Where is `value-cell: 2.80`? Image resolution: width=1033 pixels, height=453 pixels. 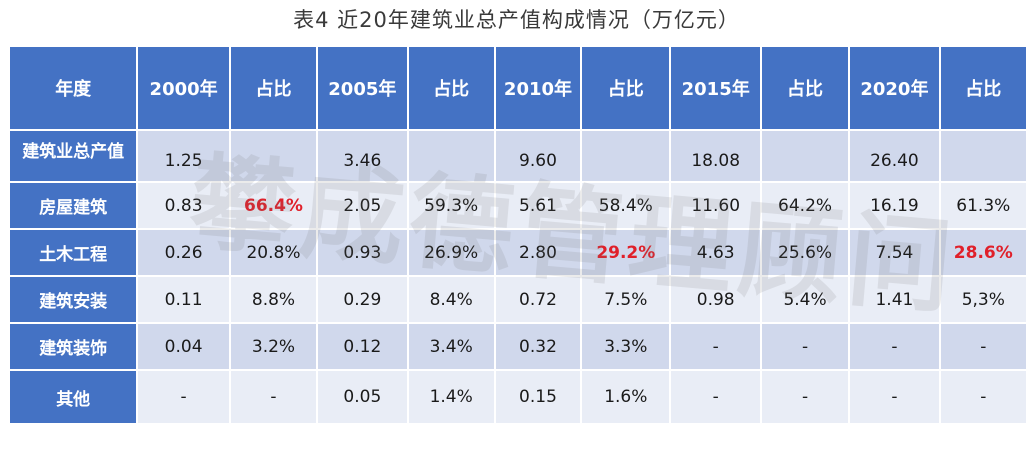 value-cell: 2.80 is located at coordinates (538, 252).